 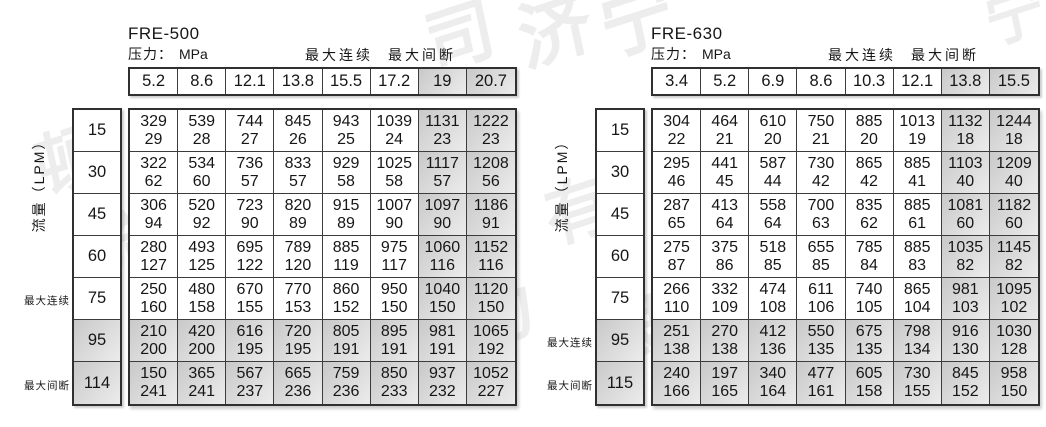 I want to click on pressure-header-row: 5.2 8.6 12.1 13.8 15.5 17.2 19 20.7, so click(x=322, y=81).